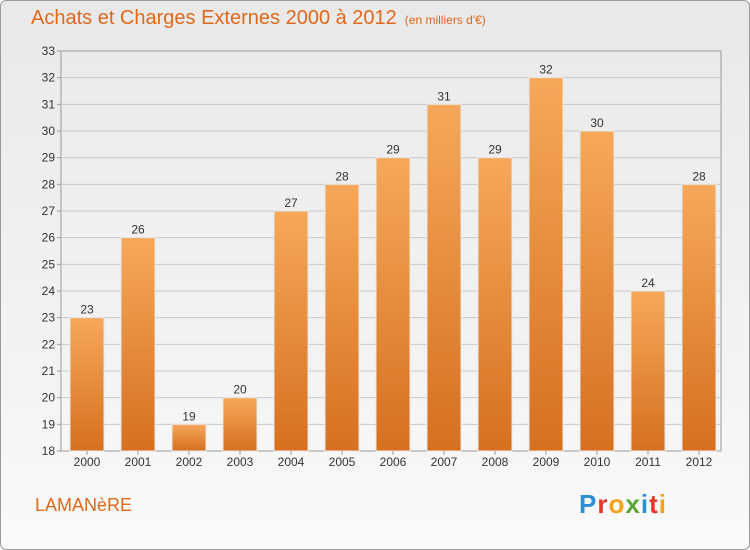 Image resolution: width=750 pixels, height=550 pixels. Describe the element at coordinates (444, 96) in the screenshot. I see `data-label-2007: 31` at that location.